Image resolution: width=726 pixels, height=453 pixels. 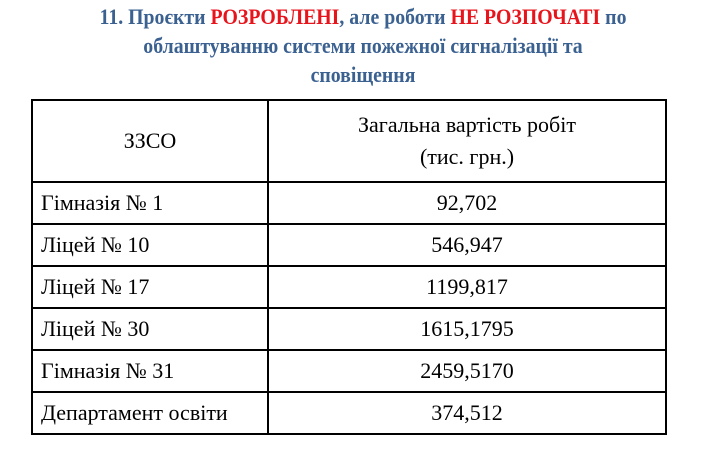 I want to click on title-highlight-developed: РОЗРОБЛЕНІ, so click(x=275, y=16).